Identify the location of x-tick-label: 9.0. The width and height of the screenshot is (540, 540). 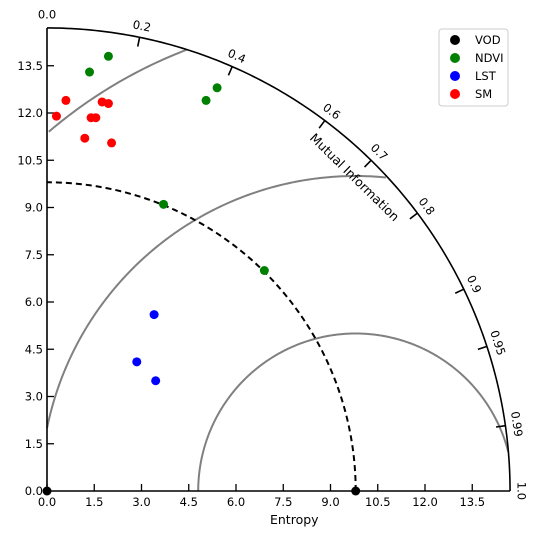
(330, 502).